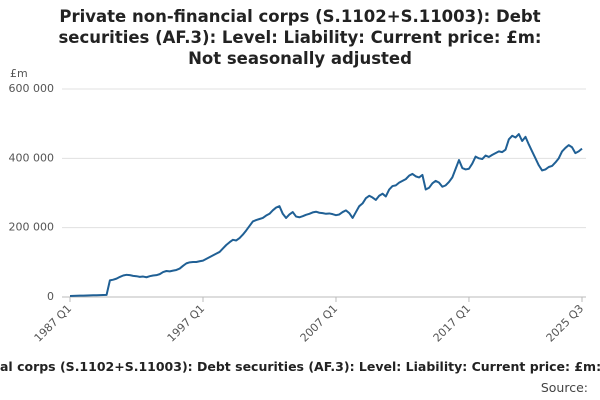 Image resolution: width=600 pixels, height=400 pixels. What do you see at coordinates (452, 323) in the screenshot?
I see `x-tick-label: 2017 Q1` at bounding box center [452, 323].